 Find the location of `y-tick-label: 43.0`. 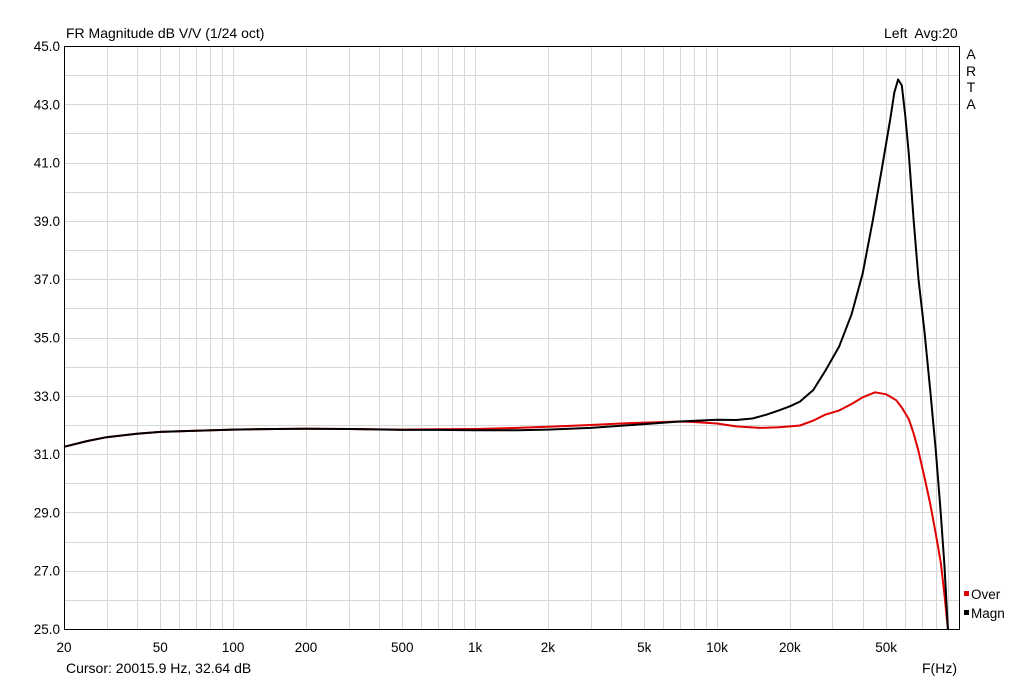

y-tick-label: 43.0 is located at coordinates (47, 104).